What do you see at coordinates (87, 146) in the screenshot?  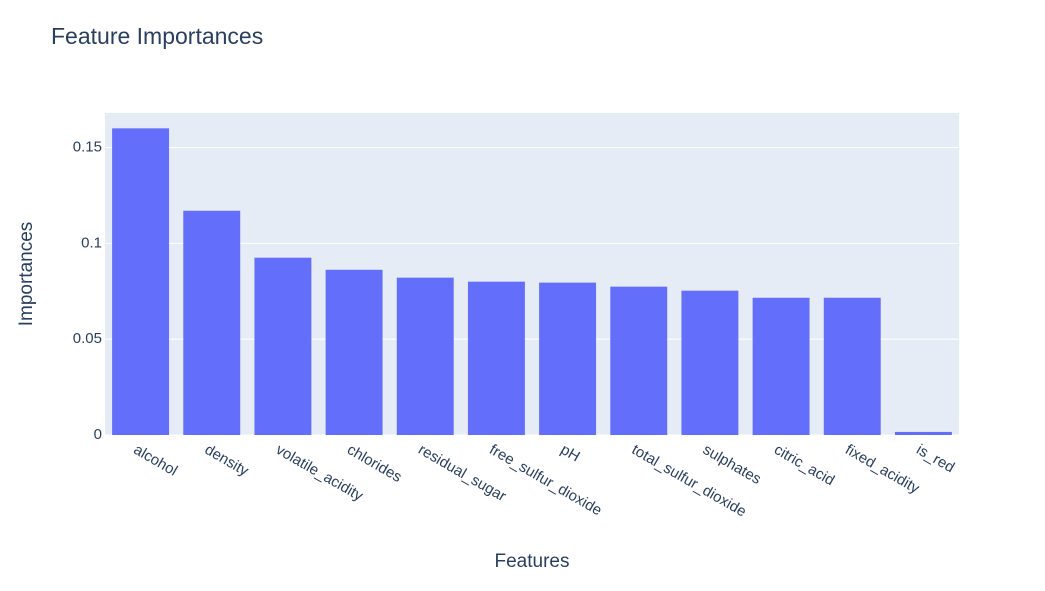 I see `y-tick-label: 0.15` at bounding box center [87, 146].